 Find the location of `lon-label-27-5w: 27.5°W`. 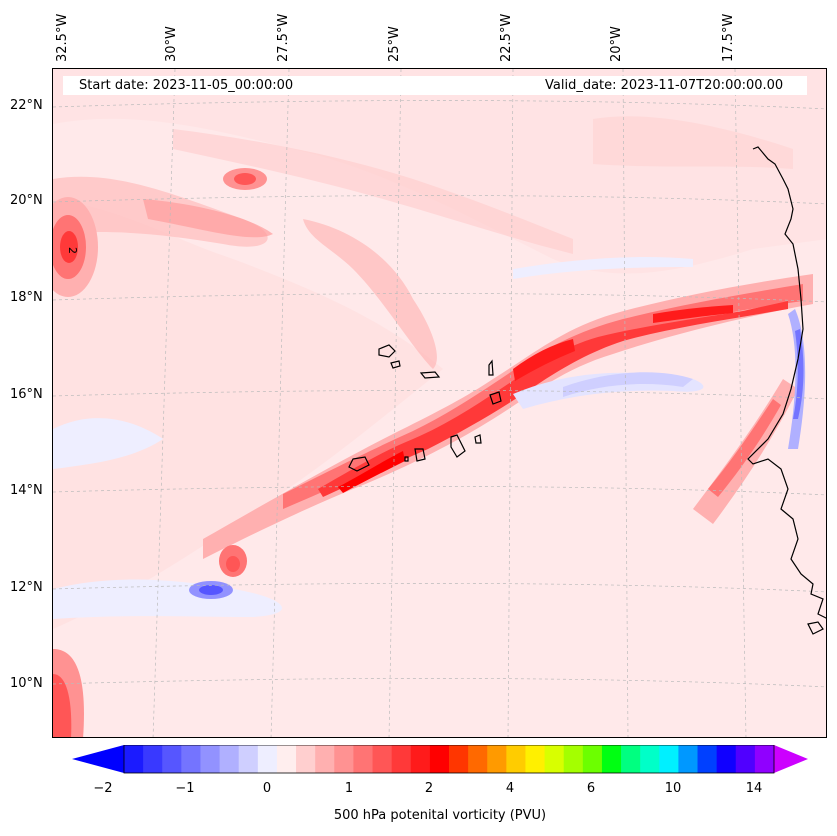

lon-label-27-5w: 27.5°W is located at coordinates (283, 37).